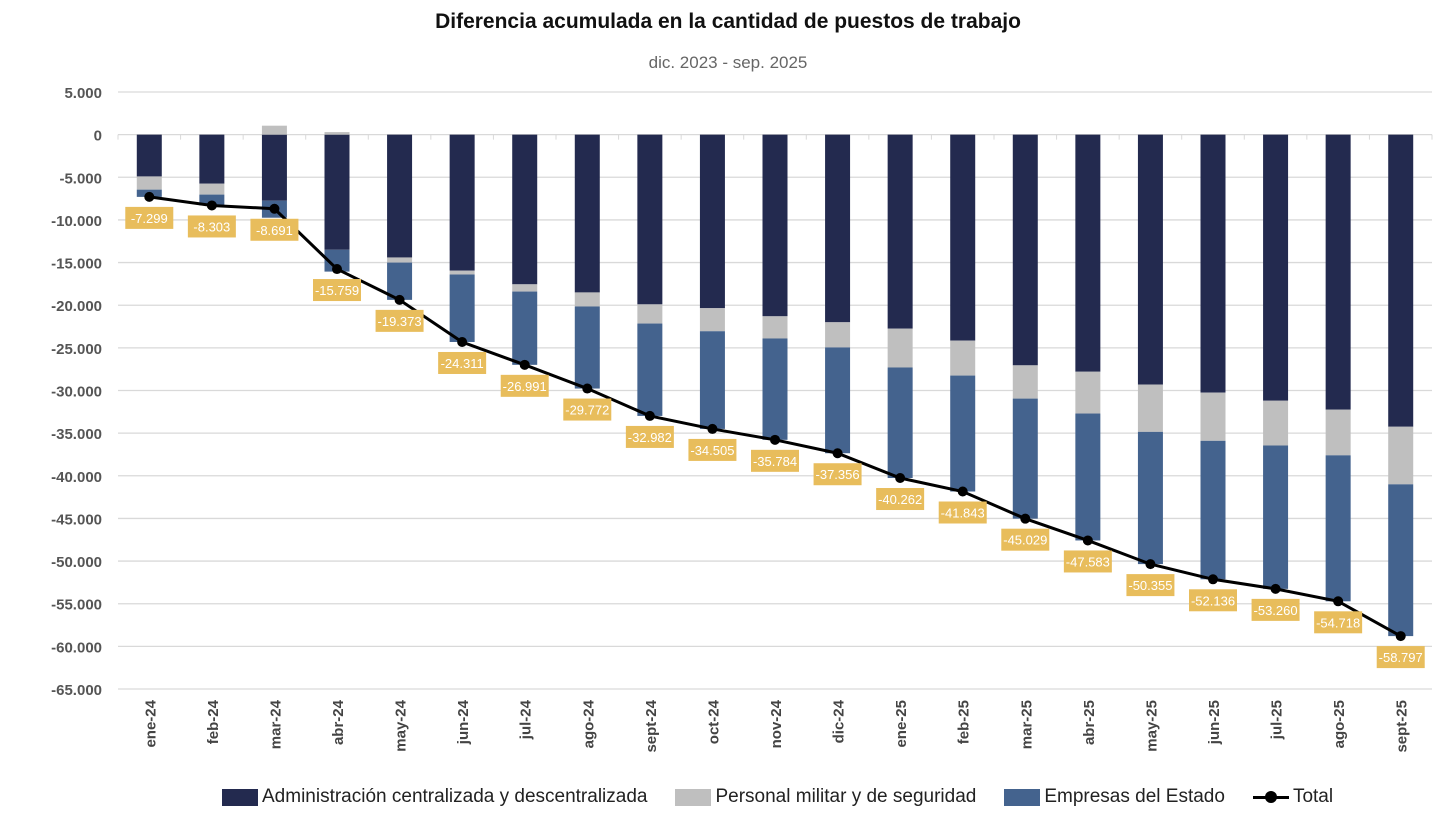 The width and height of the screenshot is (1456, 828). What do you see at coordinates (76, 605) in the screenshot?
I see `y-tick-label: -55.000` at bounding box center [76, 605].